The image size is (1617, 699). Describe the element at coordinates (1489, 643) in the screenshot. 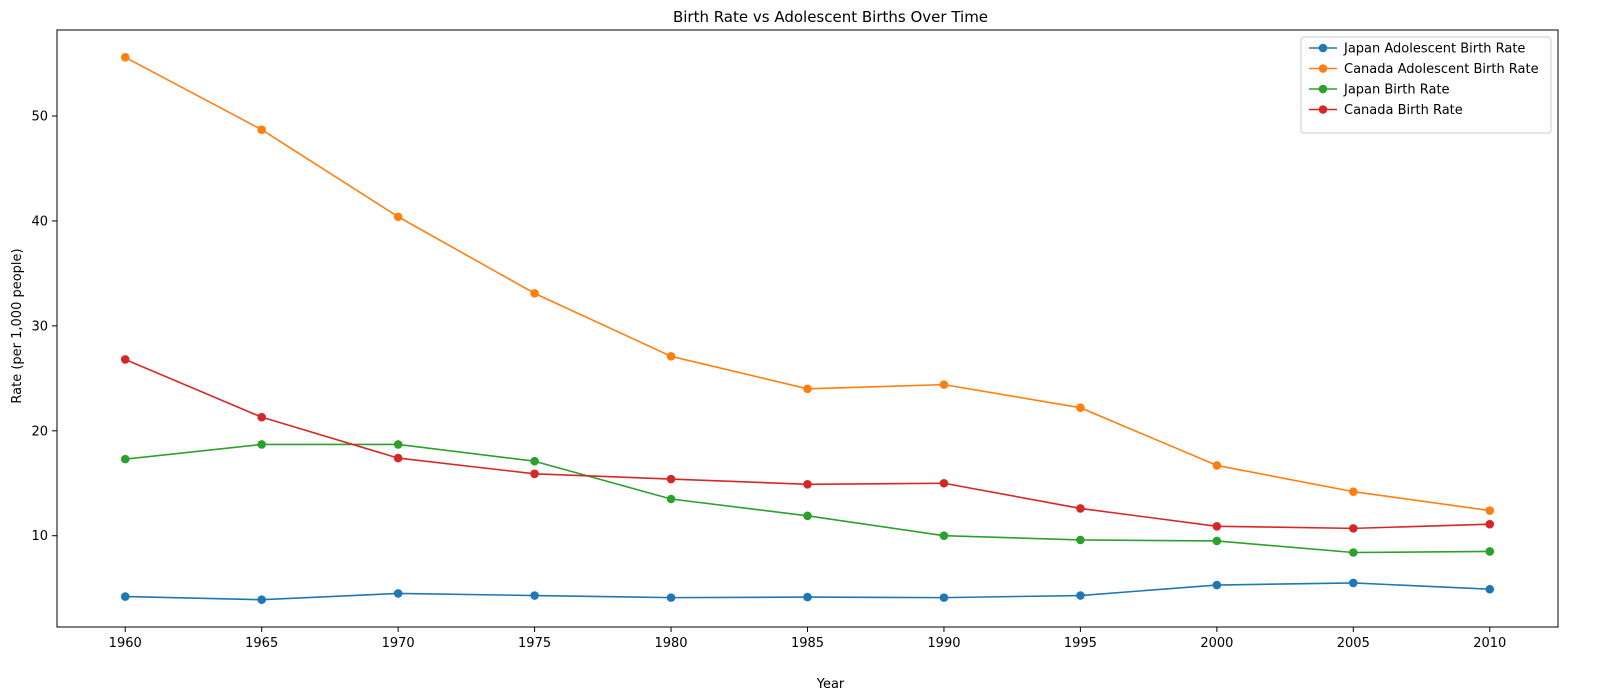

I see `x-tick-label: 2010` at that location.